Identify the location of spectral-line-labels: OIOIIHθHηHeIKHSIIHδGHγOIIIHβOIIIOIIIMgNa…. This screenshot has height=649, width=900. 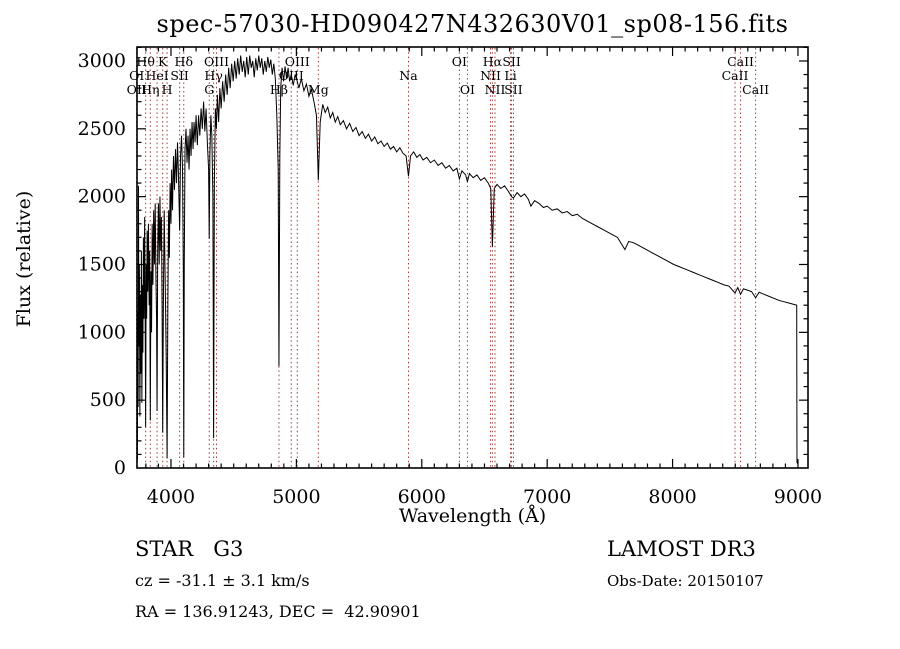
(448, 75).